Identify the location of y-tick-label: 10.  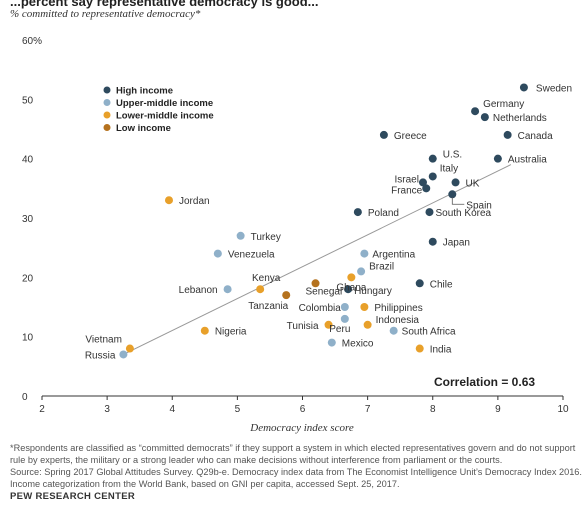
(28, 338).